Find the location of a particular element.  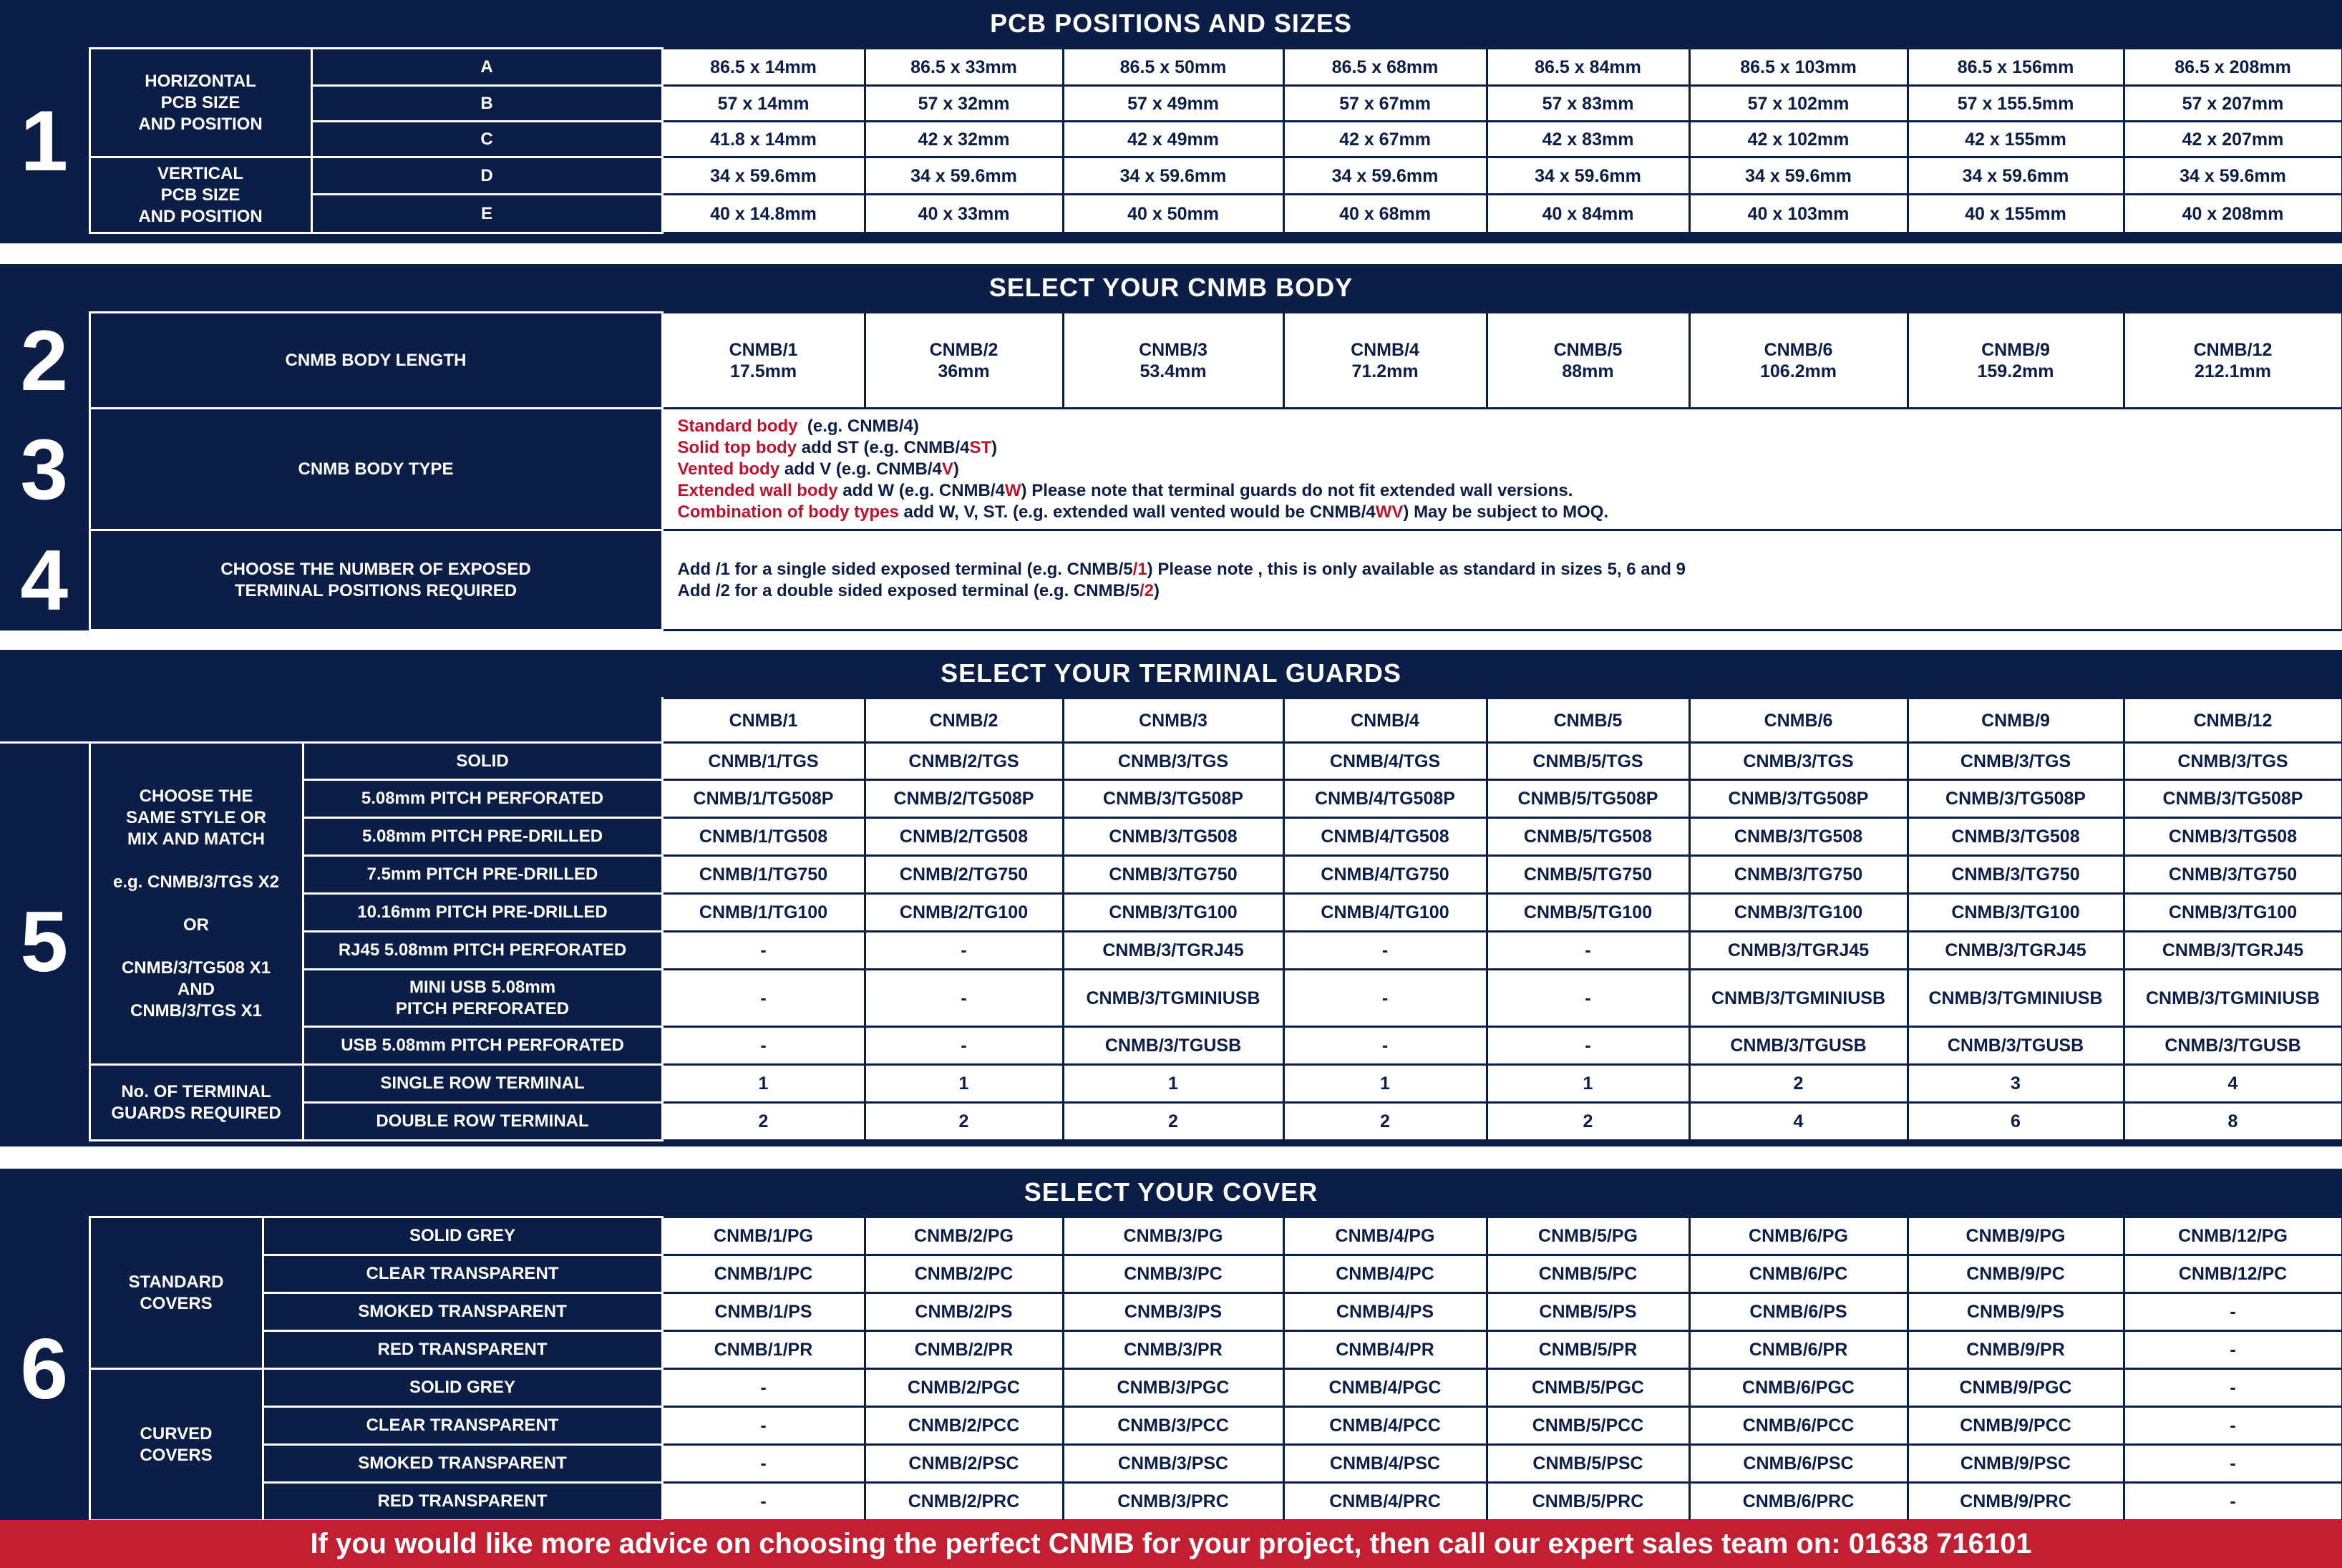

pcb-size-cell: 34 x 59.6mm is located at coordinates (1385, 175).